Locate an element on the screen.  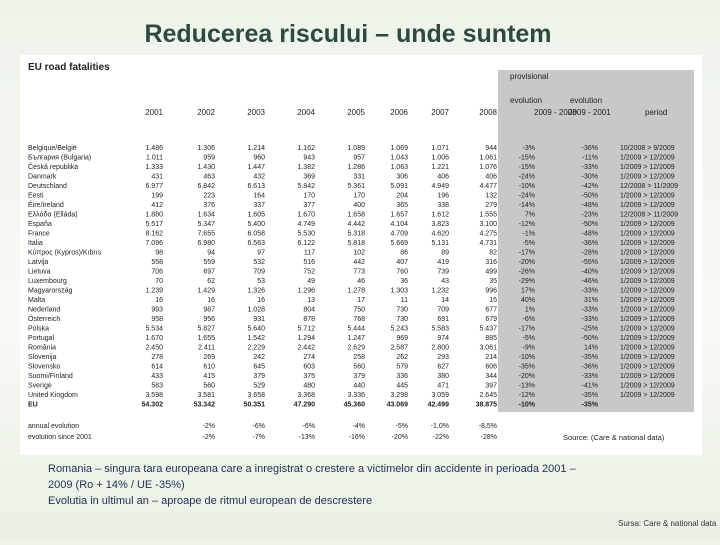
table-cell: 258 is located at coordinates (359, 357).